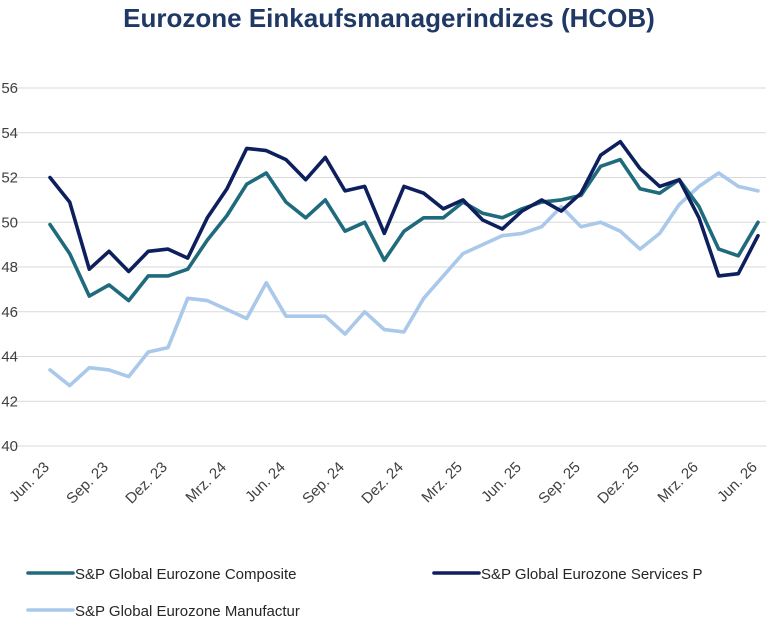  Describe the element at coordinates (323, 483) in the screenshot. I see `x-tick-label: Sep. 24` at that location.